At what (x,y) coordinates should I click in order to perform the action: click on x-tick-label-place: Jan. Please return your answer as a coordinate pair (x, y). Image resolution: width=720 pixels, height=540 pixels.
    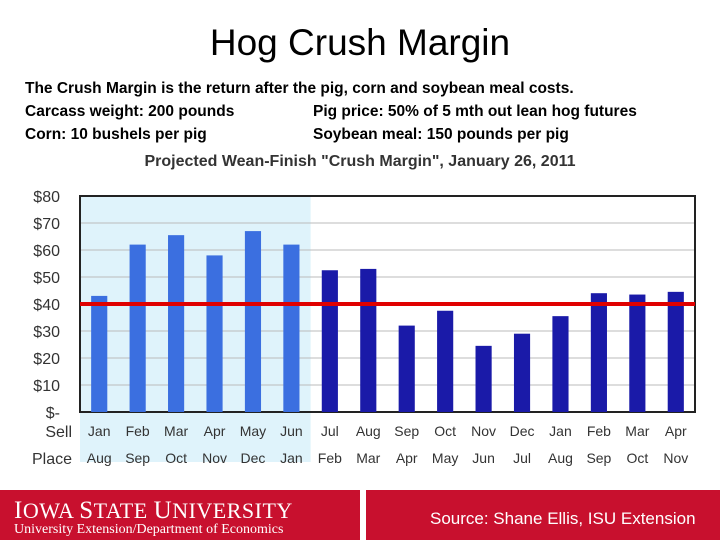
    Looking at the image, I should click on (291, 458).